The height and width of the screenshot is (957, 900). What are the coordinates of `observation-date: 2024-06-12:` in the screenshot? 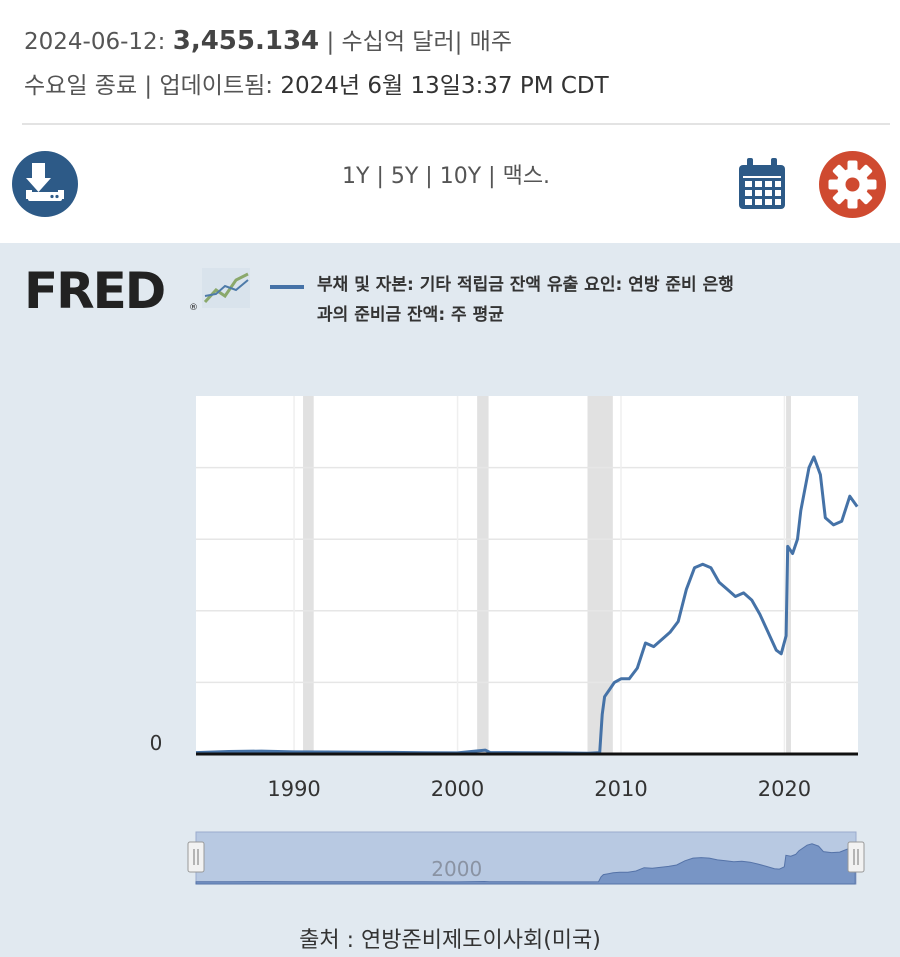 It's located at (95, 42).